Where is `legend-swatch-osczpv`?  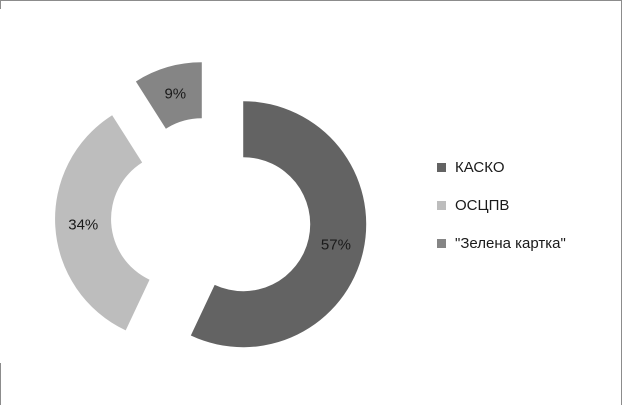
legend-swatch-osczpv is located at coordinates (441, 205).